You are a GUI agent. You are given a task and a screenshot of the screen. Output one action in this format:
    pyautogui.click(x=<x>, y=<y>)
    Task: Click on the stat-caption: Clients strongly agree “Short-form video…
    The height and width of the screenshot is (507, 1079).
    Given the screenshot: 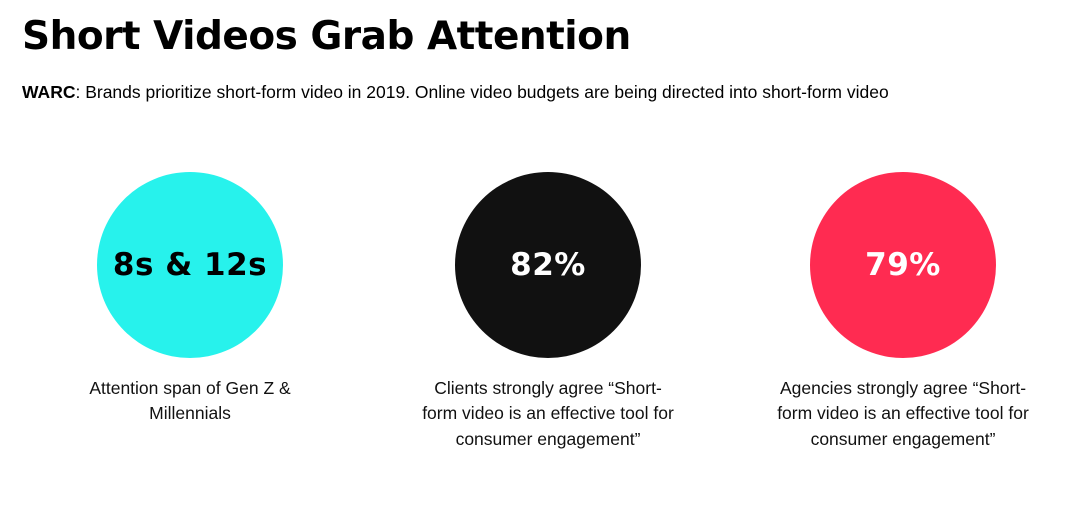 What is the action you would take?
    pyautogui.click(x=548, y=413)
    